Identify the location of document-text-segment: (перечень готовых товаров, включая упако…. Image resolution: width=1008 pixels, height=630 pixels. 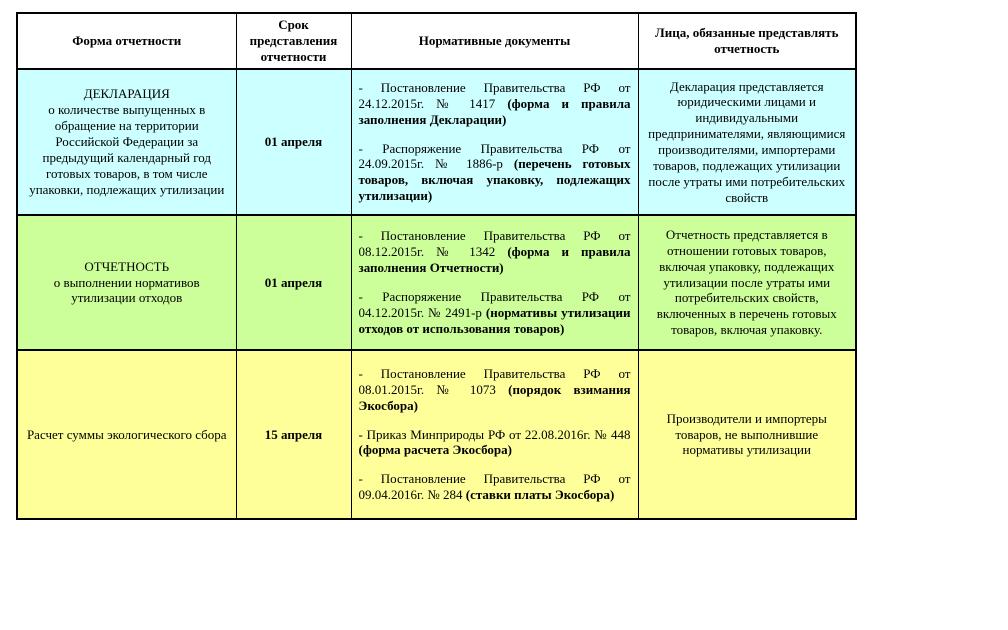
(494, 180).